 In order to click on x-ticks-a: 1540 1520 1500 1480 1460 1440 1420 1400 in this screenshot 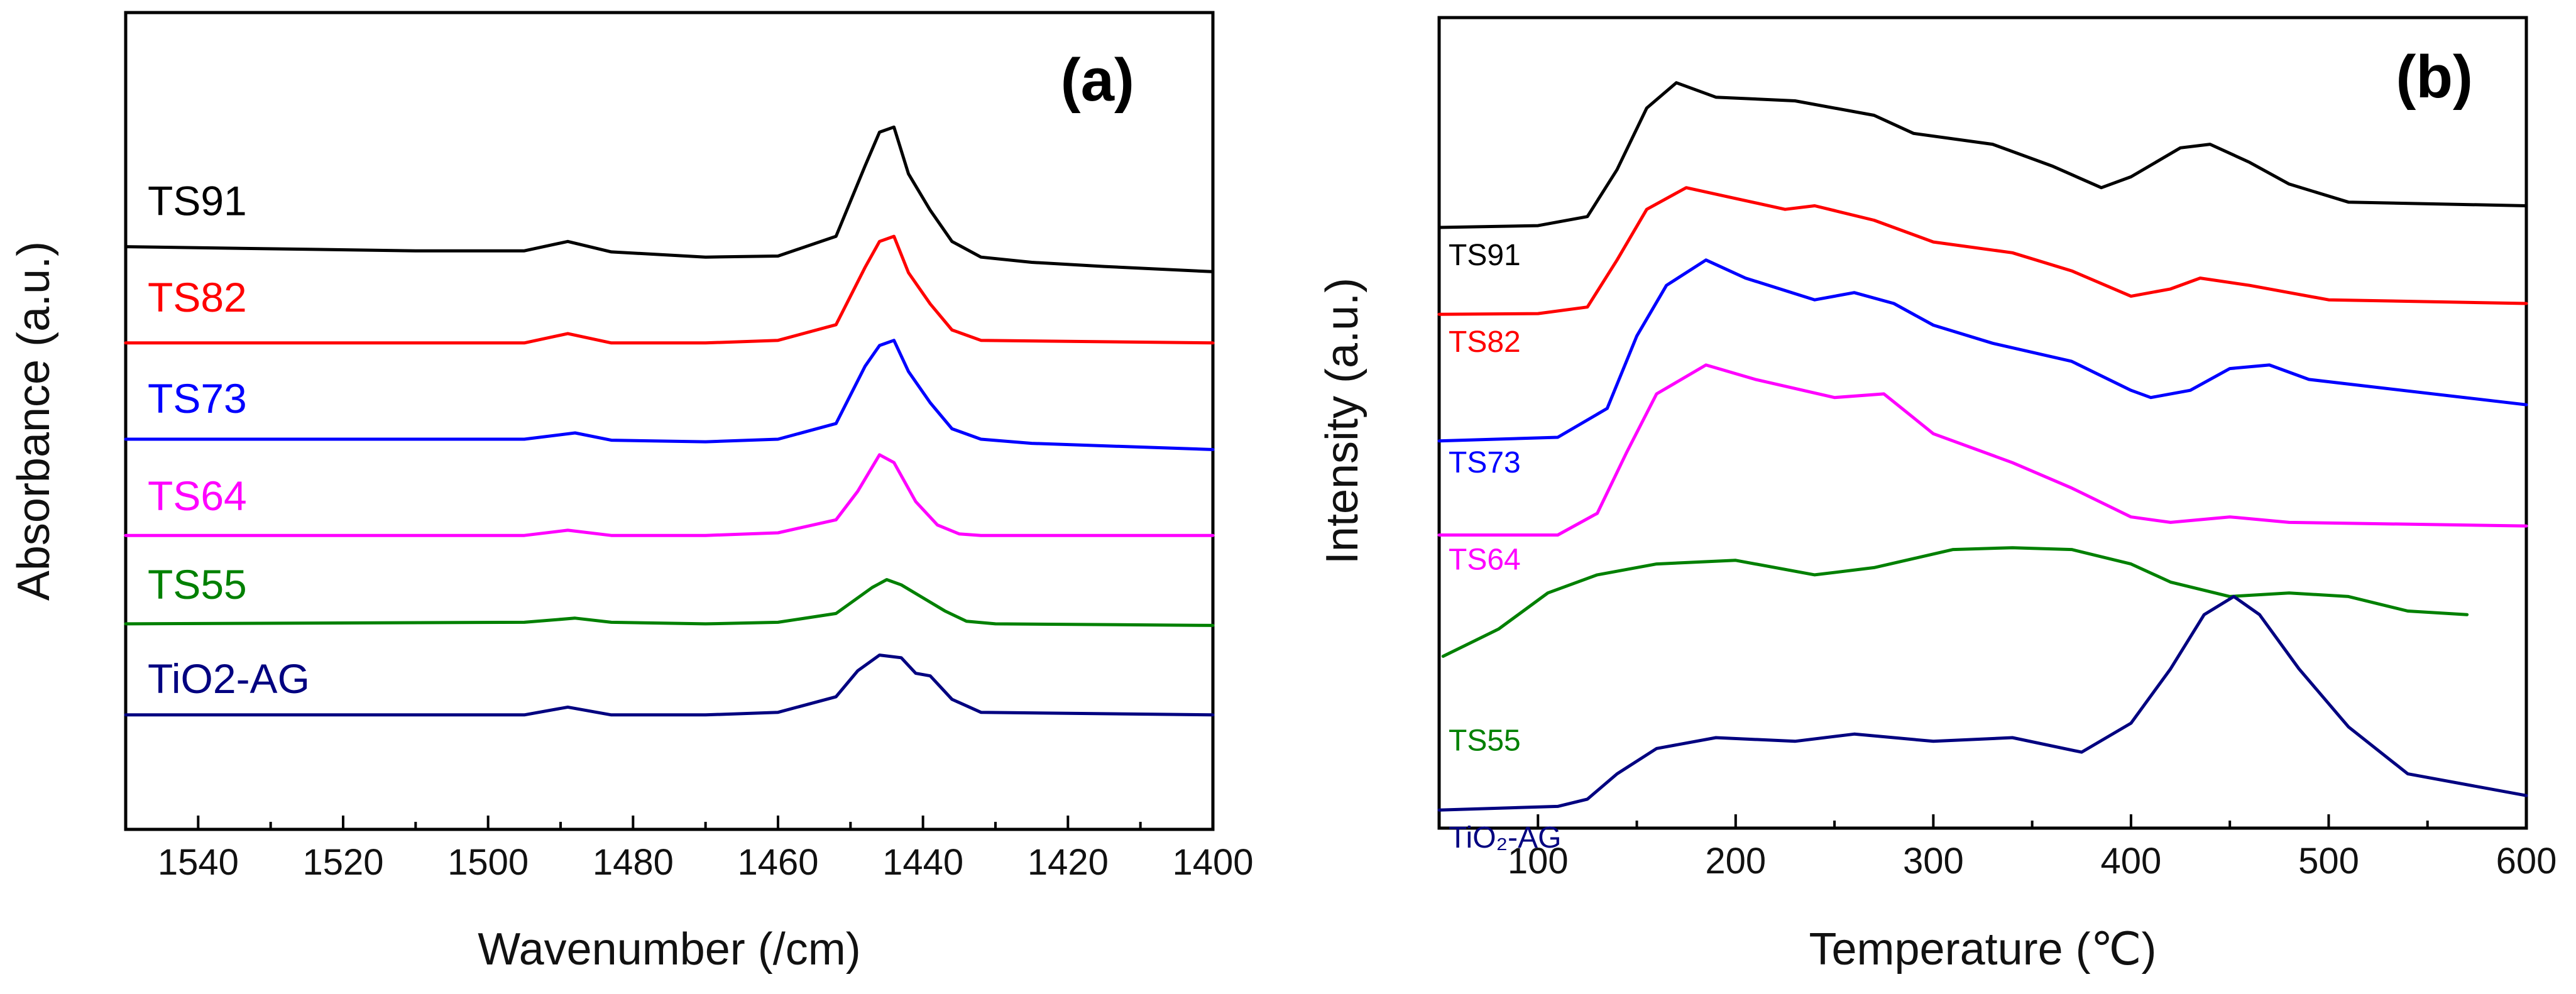, I will do `click(706, 849)`.